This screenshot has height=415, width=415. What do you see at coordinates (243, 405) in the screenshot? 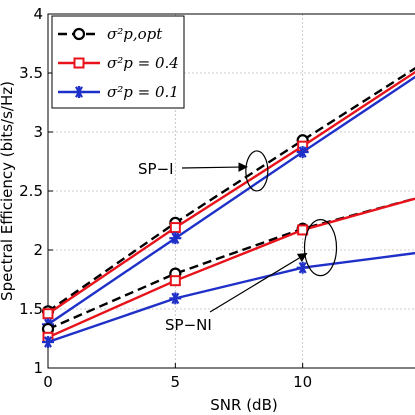
I see `x-axis-label: SNR (dB)` at bounding box center [243, 405].